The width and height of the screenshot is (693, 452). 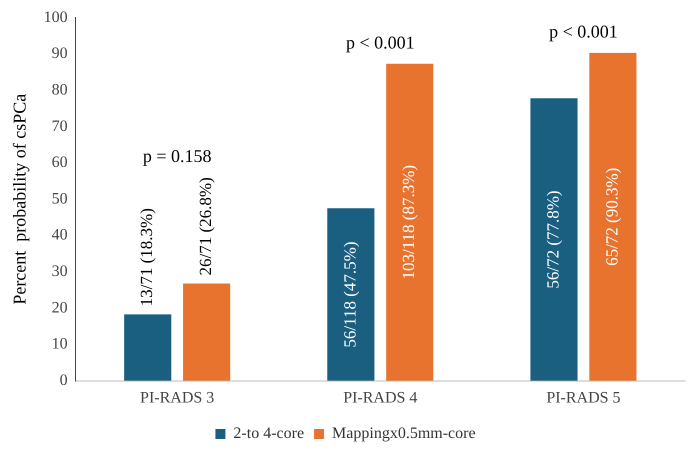 I want to click on x-tick-label: PI-RADS 5, so click(x=583, y=398).